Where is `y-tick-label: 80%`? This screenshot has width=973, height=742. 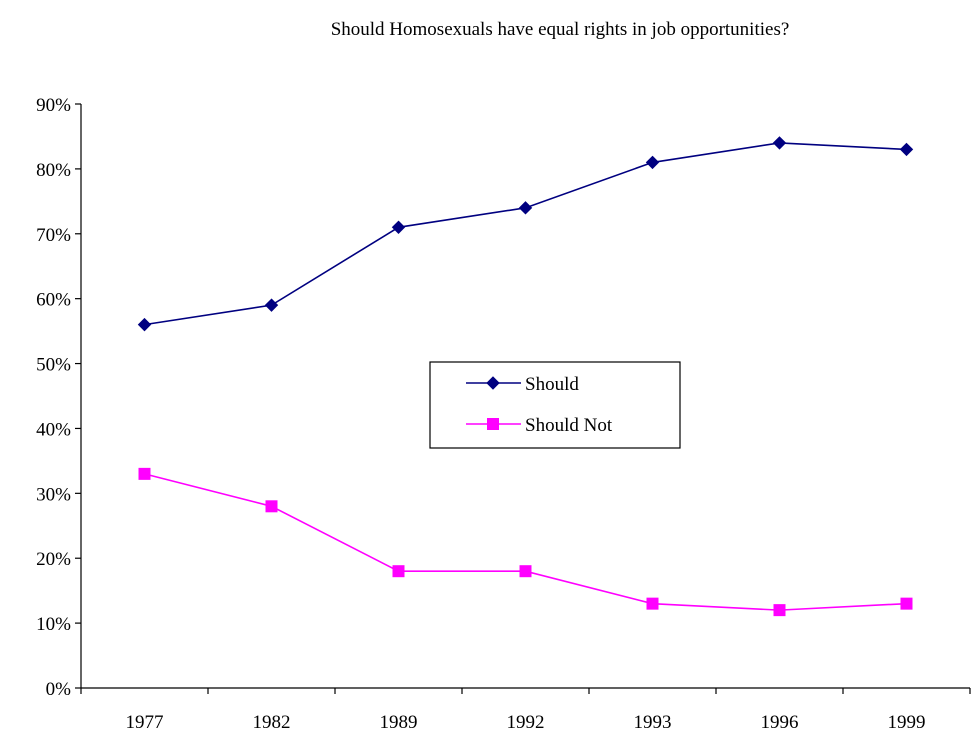
y-tick-label: 80% is located at coordinates (53, 170).